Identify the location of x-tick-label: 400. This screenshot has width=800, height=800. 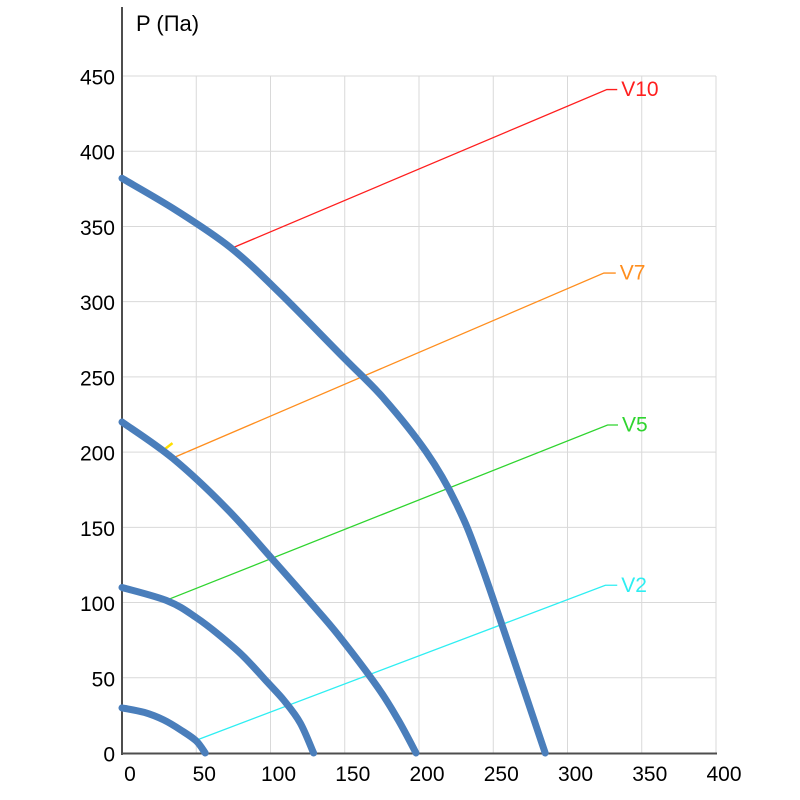
(723, 774).